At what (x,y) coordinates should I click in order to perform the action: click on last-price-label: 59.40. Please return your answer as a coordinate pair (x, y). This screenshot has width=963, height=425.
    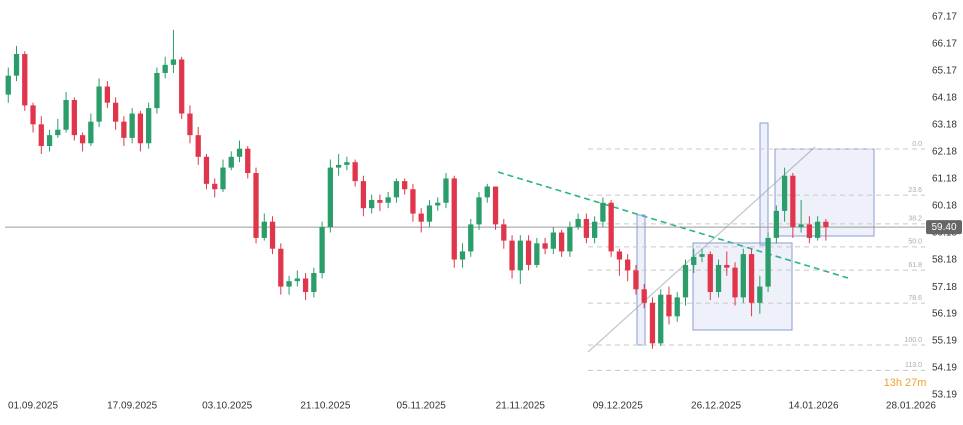
    Looking at the image, I should click on (943, 227).